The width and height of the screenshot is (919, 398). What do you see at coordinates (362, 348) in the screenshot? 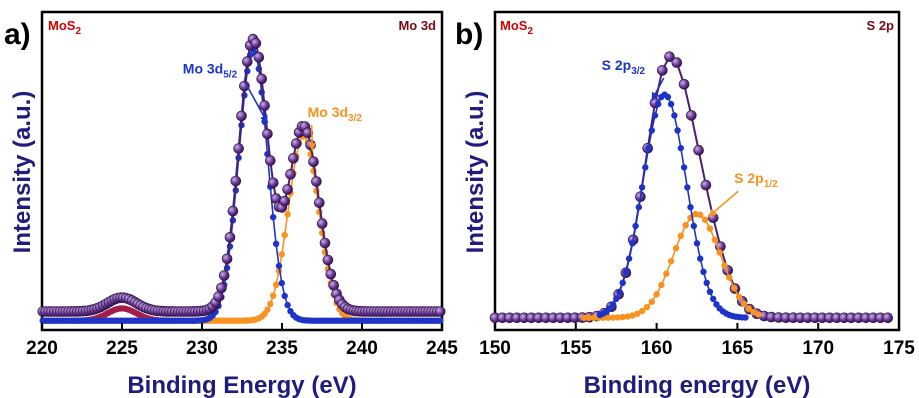
I see `x-tick-label: 240` at bounding box center [362, 348].